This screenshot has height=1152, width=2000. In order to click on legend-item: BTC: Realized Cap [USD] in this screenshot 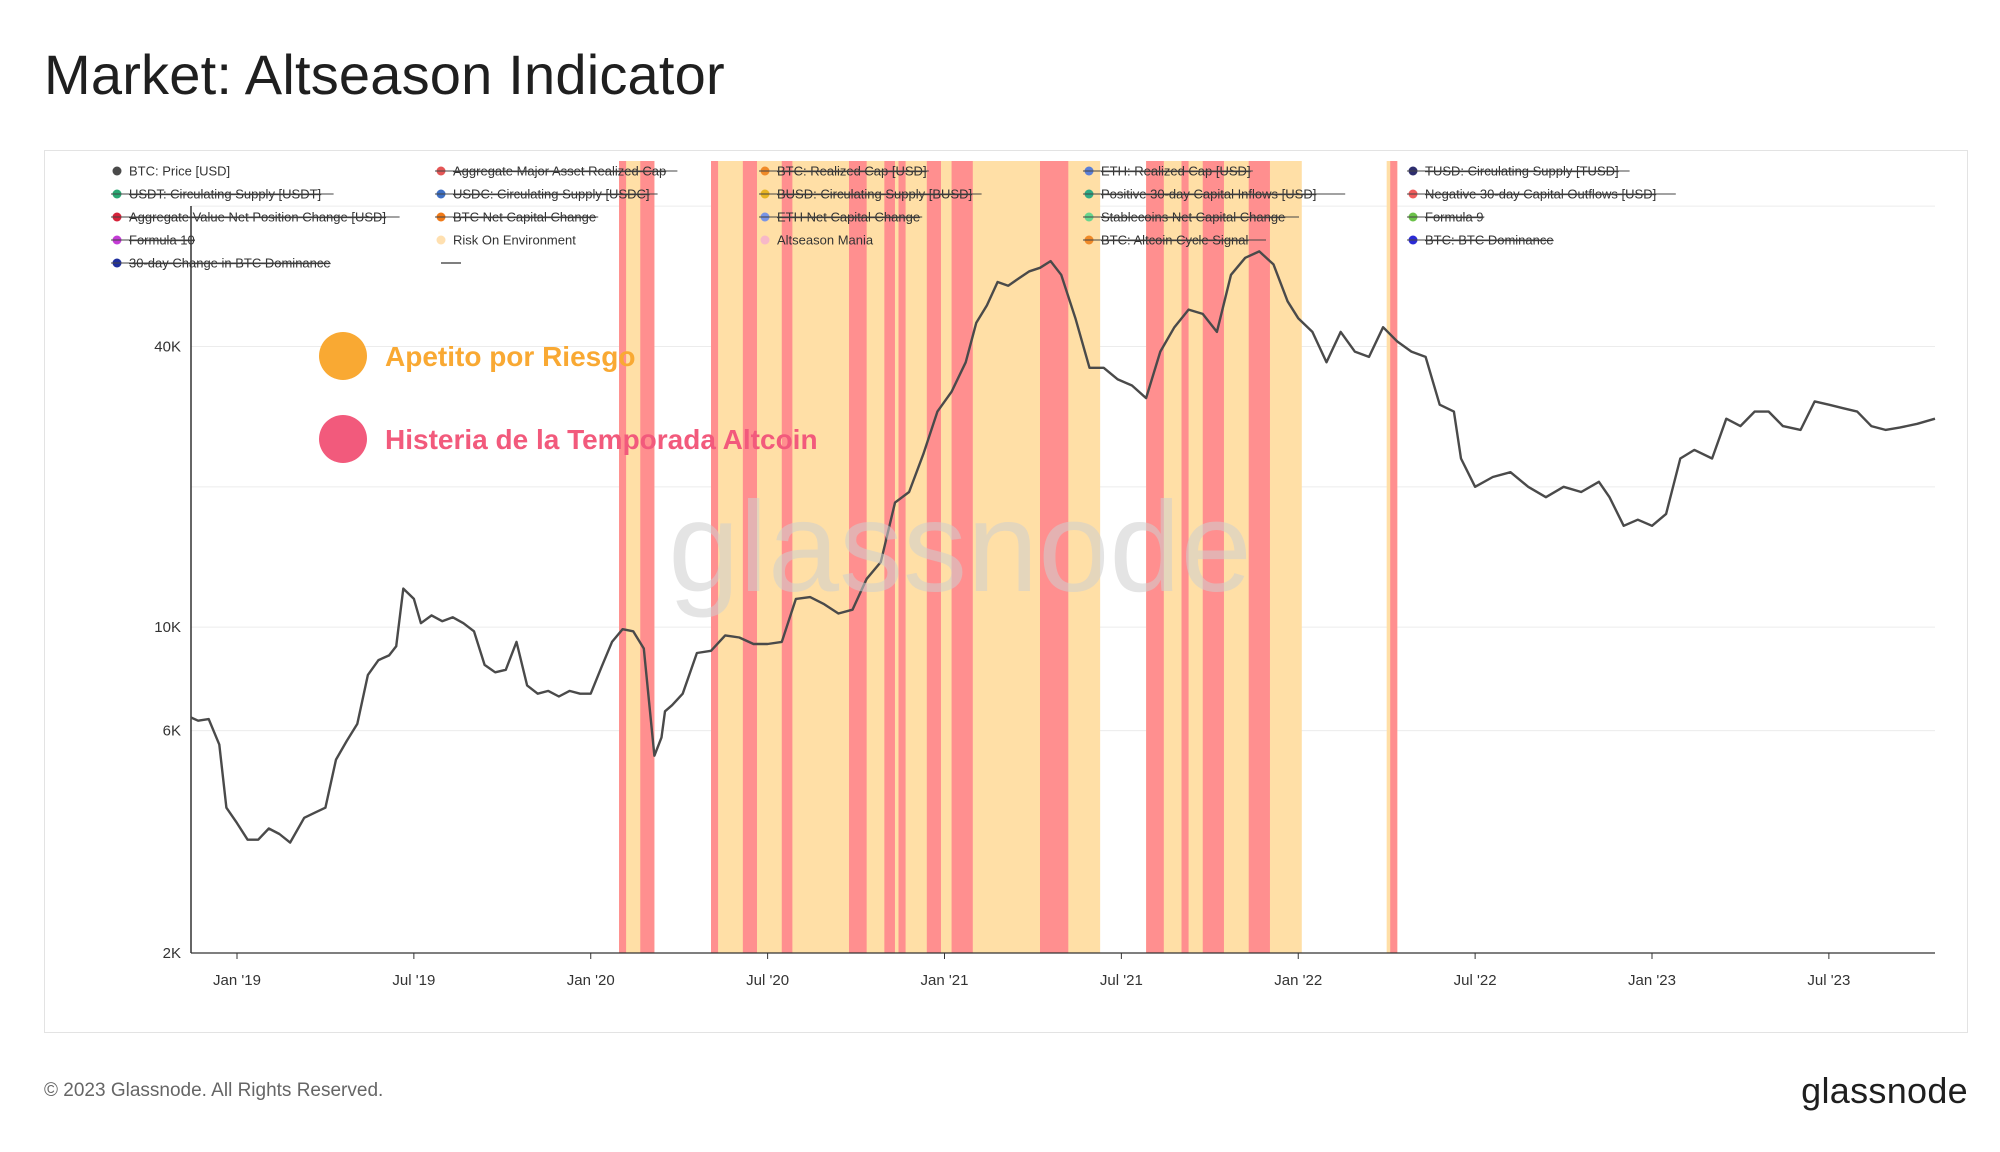, I will do `click(844, 171)`.